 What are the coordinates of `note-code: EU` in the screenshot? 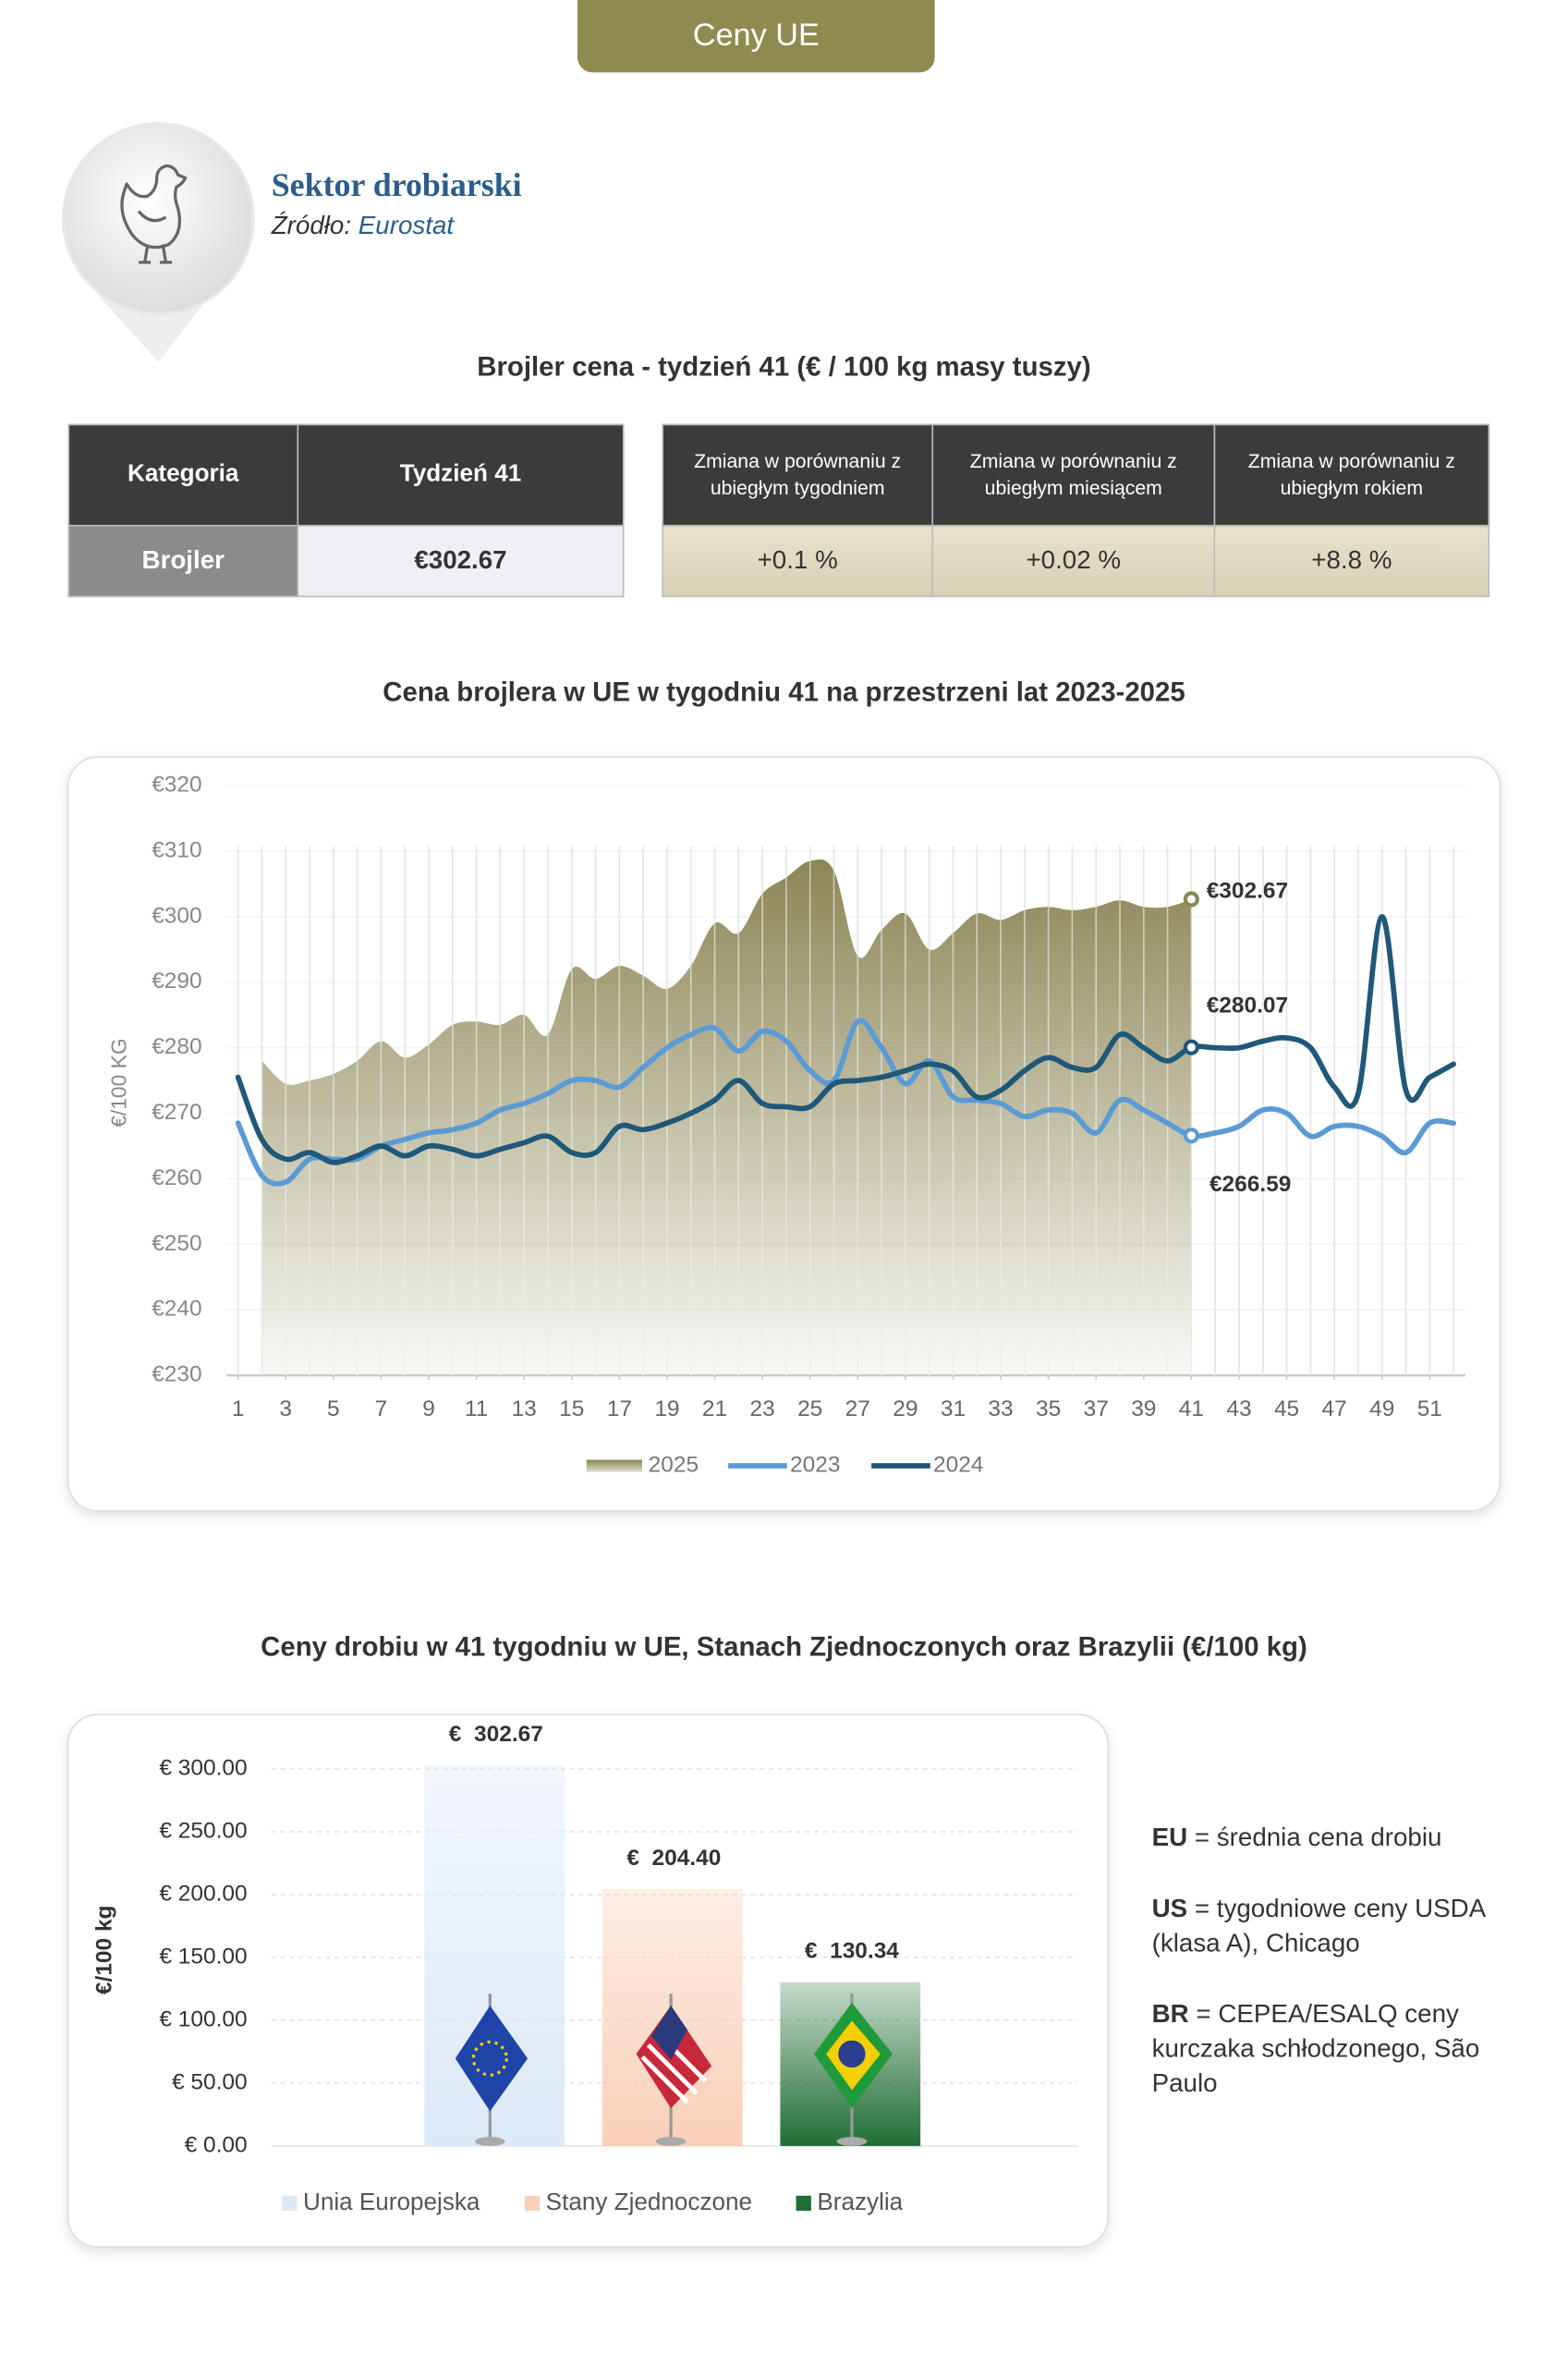 It's located at (1169, 1838).